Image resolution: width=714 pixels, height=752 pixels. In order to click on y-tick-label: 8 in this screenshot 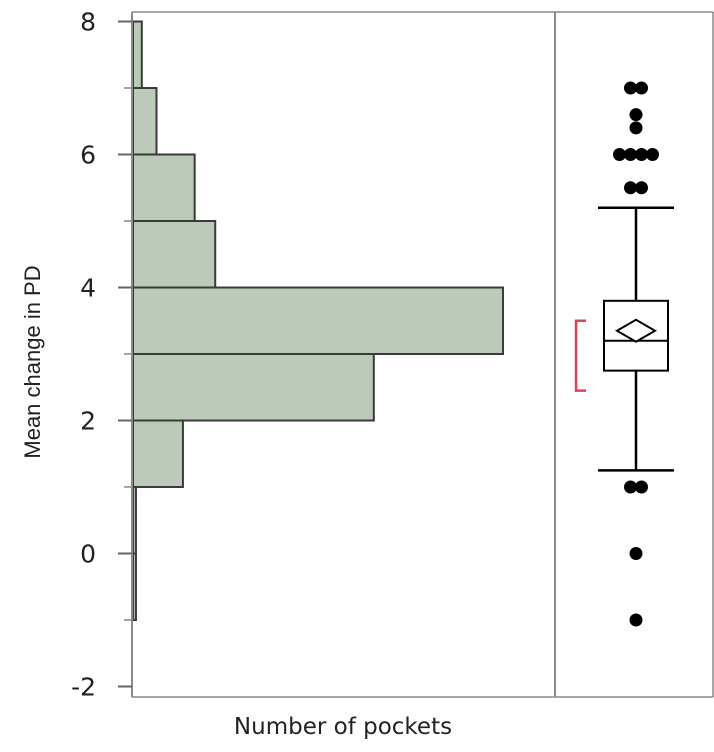, I will do `click(88, 22)`.